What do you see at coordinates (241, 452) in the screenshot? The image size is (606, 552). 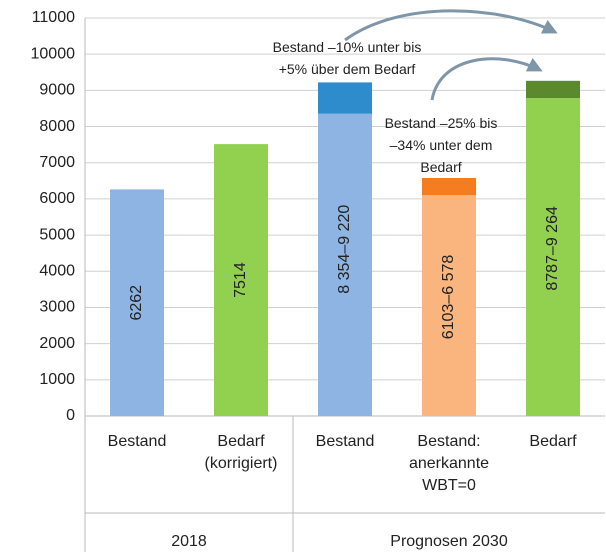 I see `x-tick-label: Bedarf (korrigiert)` at bounding box center [241, 452].